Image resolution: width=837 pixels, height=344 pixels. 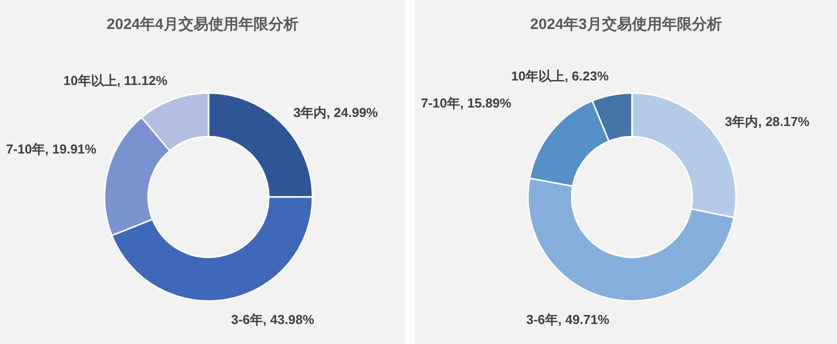 What do you see at coordinates (767, 122) in the screenshot?
I see `slice-label: 3年内, 28.17%` at bounding box center [767, 122].